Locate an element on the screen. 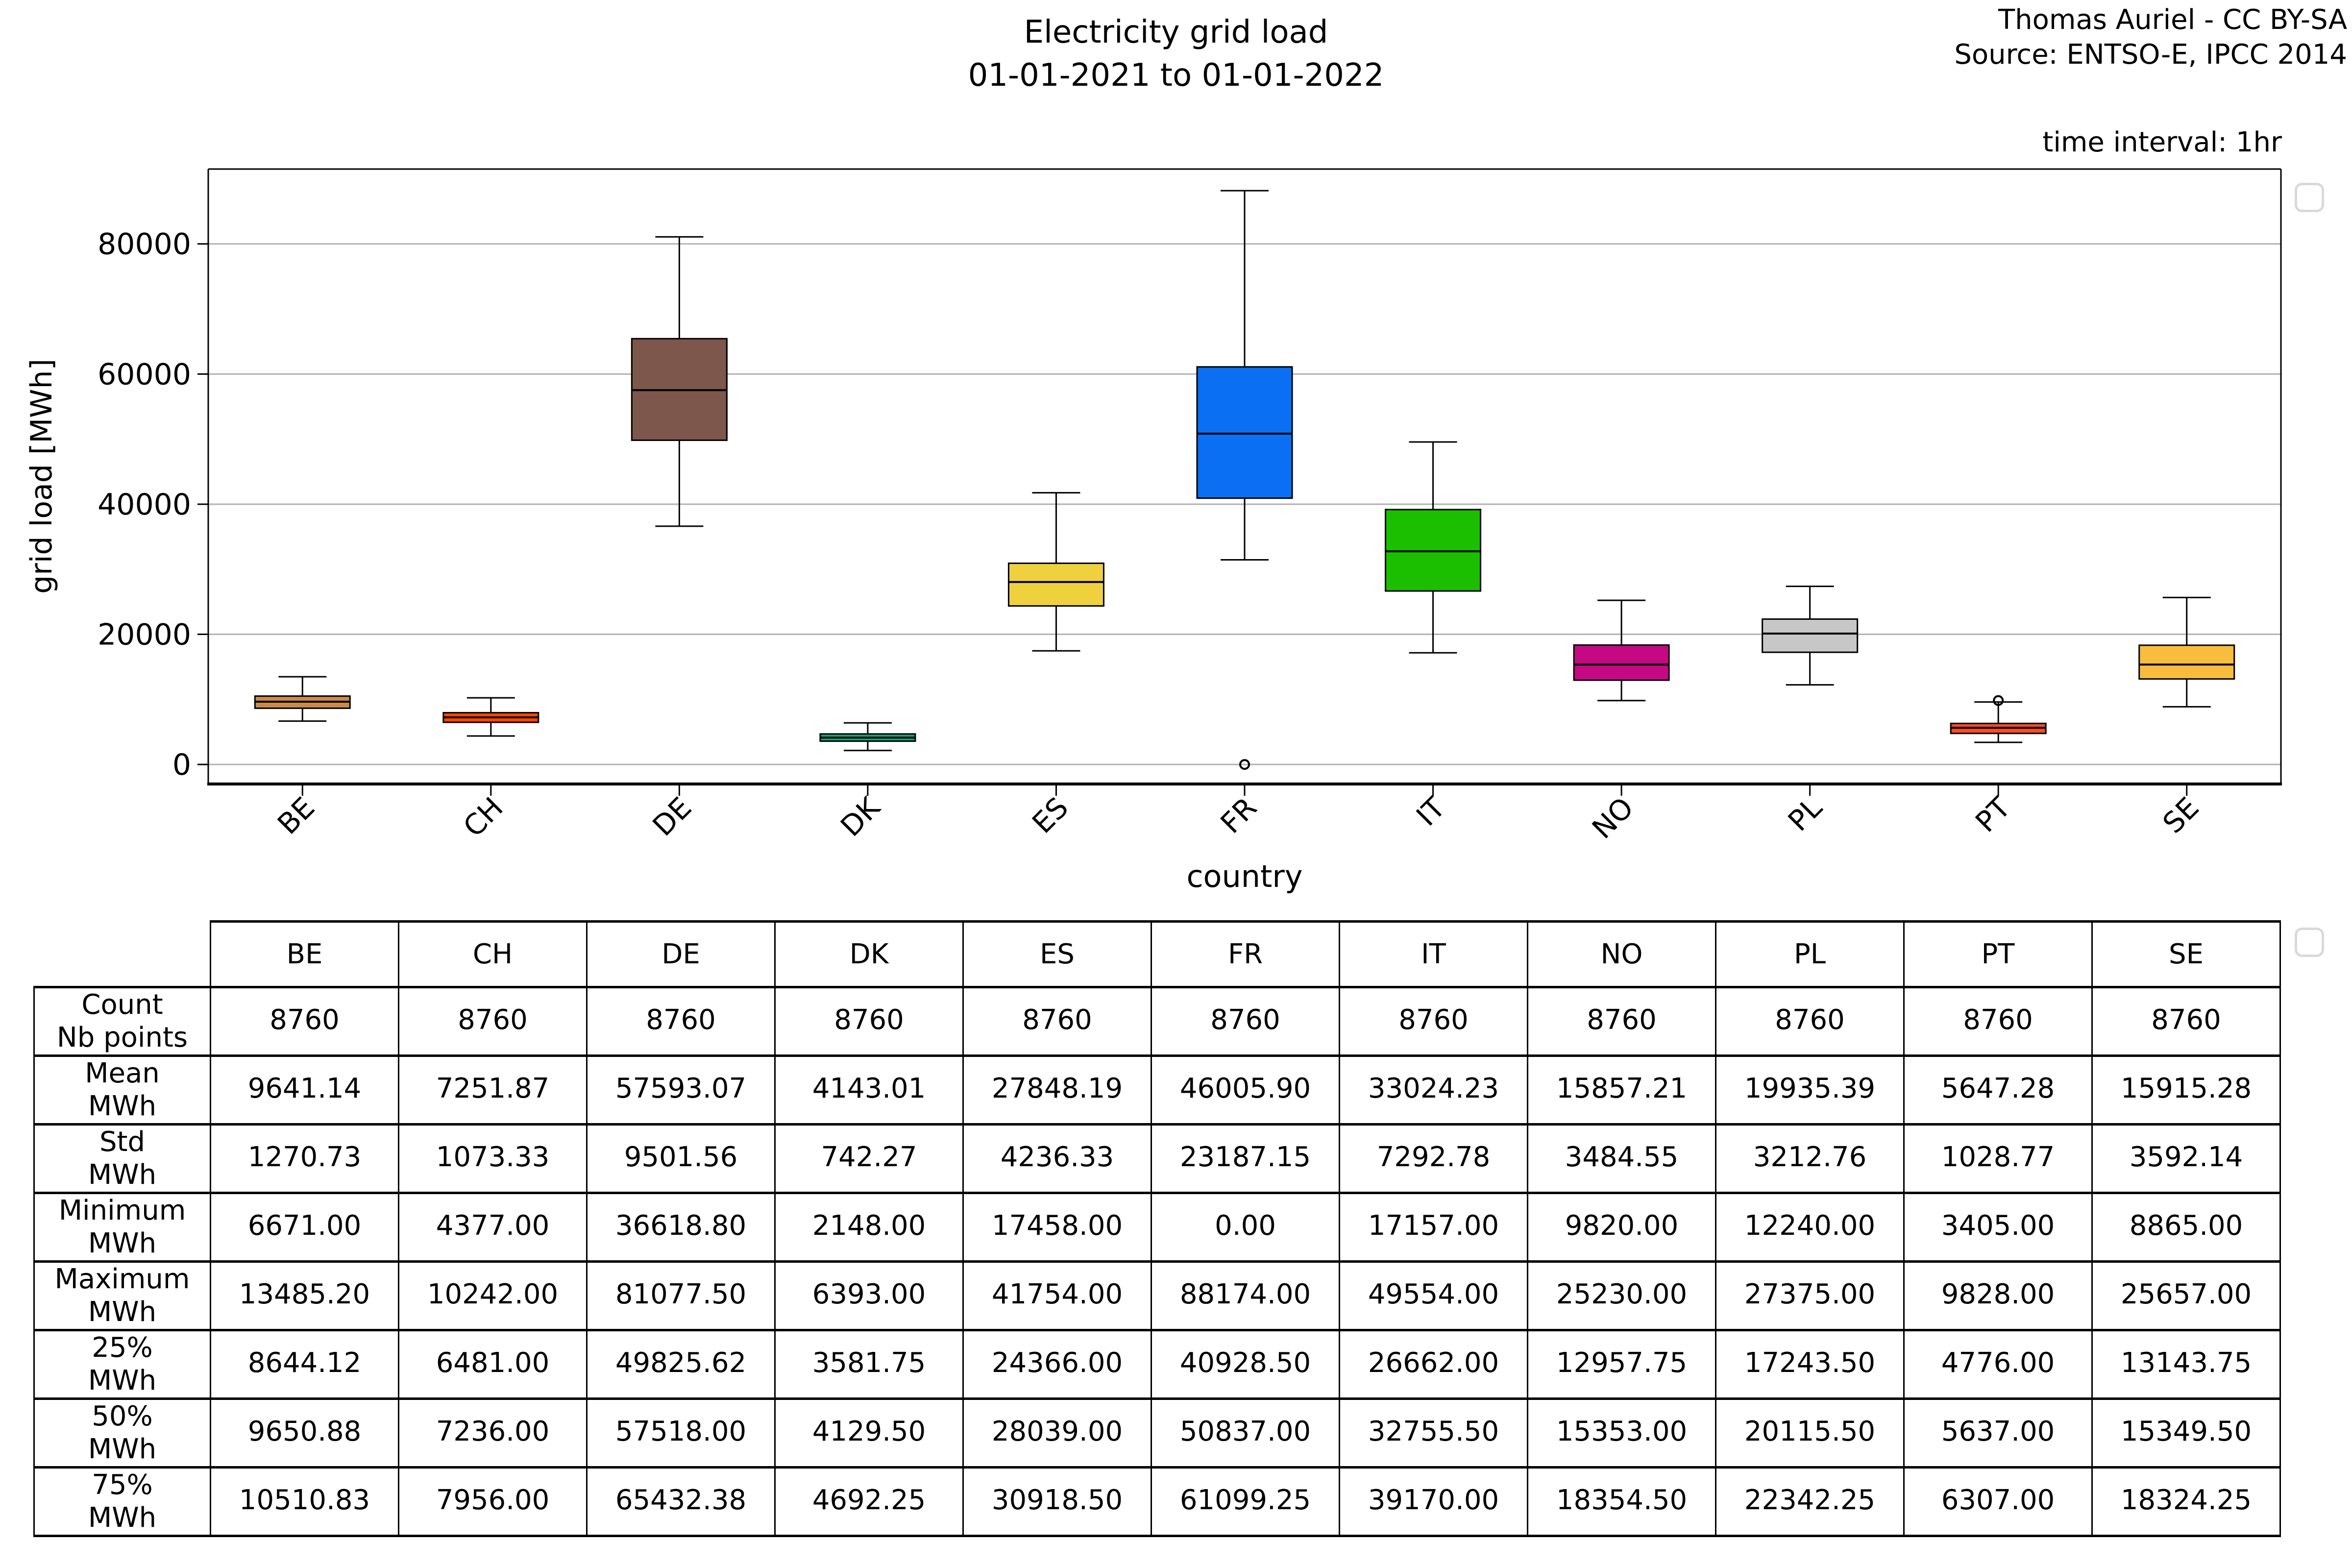  box-IT is located at coordinates (1433, 550).